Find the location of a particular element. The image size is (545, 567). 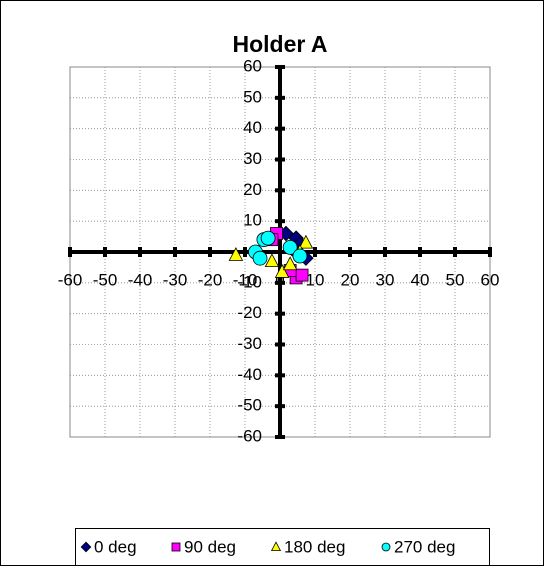

legend-box is located at coordinates (282, 547).